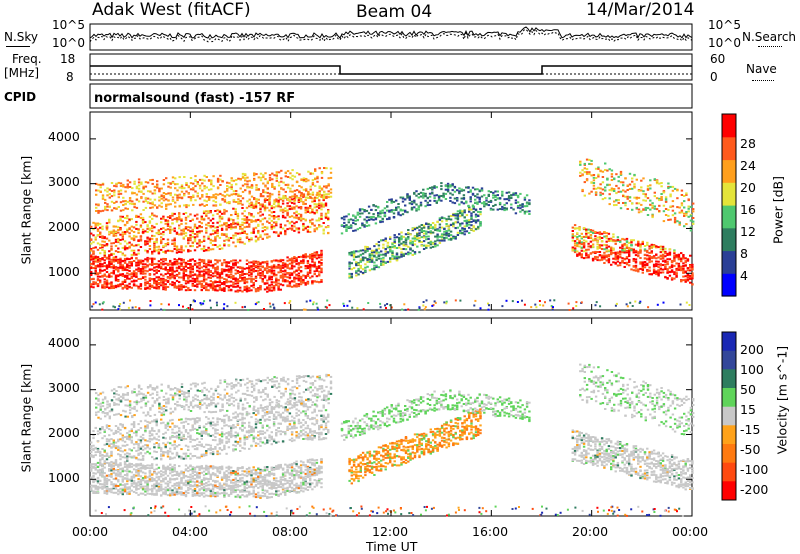 This screenshot has height=554, width=800. Describe the element at coordinates (690, 531) in the screenshot. I see `xtick-2400: 00:00` at that location.